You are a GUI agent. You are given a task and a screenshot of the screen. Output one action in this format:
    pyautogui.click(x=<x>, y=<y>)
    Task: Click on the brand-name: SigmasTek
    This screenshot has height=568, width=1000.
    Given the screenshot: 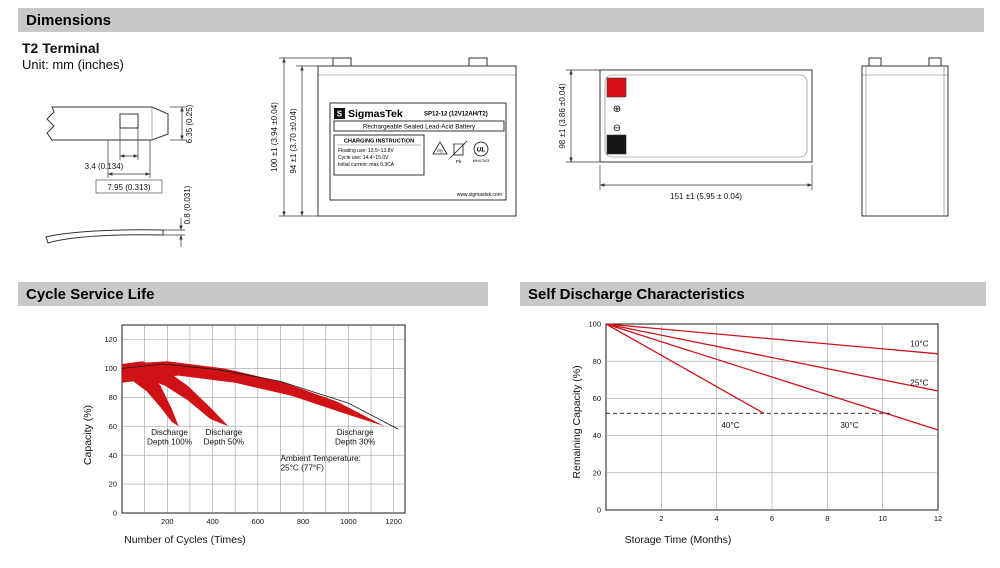 What is the action you would take?
    pyautogui.click(x=375, y=114)
    